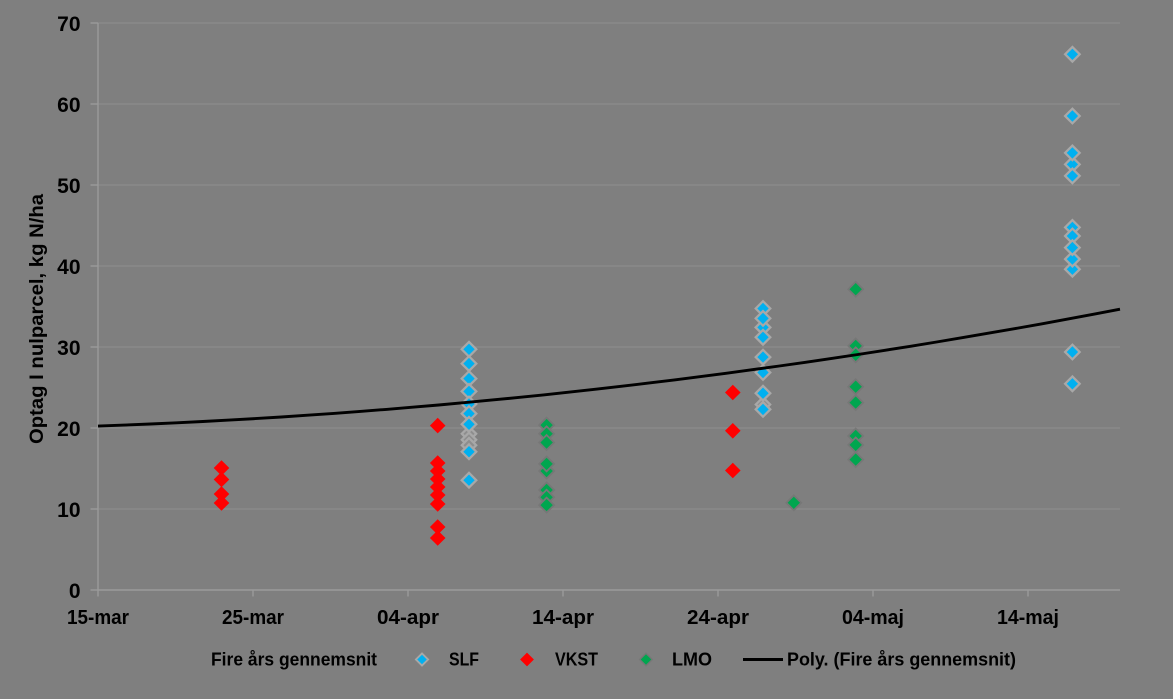 The width and height of the screenshot is (1173, 699). What do you see at coordinates (37, 319) in the screenshot?
I see `svg-text: Optag I nulparcel, kg N/ha` at bounding box center [37, 319].